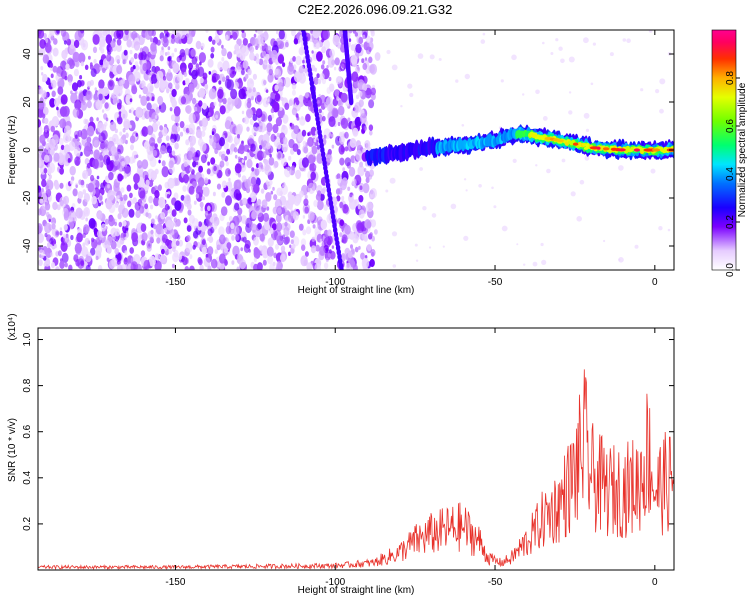 The height and width of the screenshot is (600, 750). Describe the element at coordinates (495, 582) in the screenshot. I see `x-tick-label: -50` at that location.